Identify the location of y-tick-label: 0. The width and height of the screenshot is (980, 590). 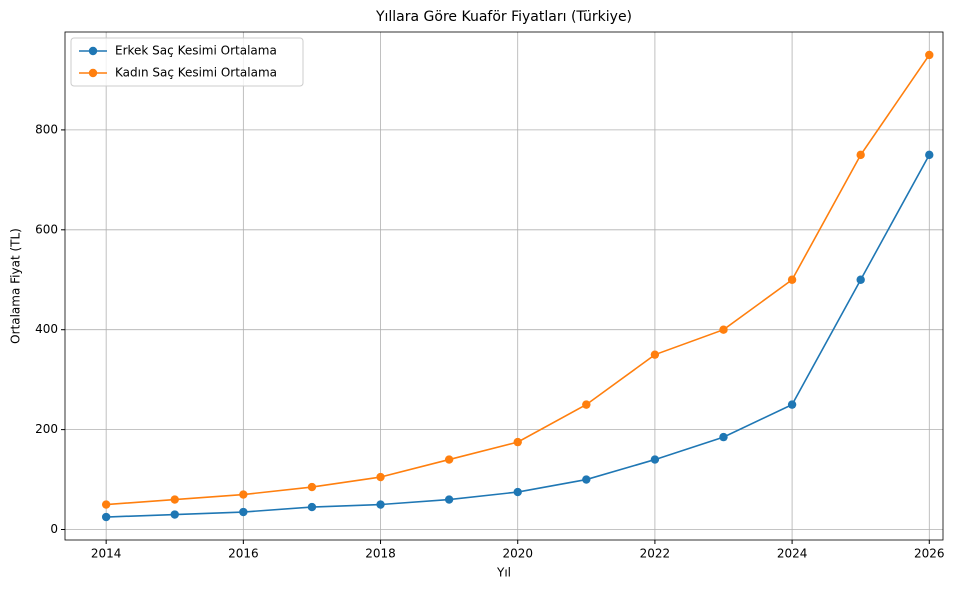
(54, 529).